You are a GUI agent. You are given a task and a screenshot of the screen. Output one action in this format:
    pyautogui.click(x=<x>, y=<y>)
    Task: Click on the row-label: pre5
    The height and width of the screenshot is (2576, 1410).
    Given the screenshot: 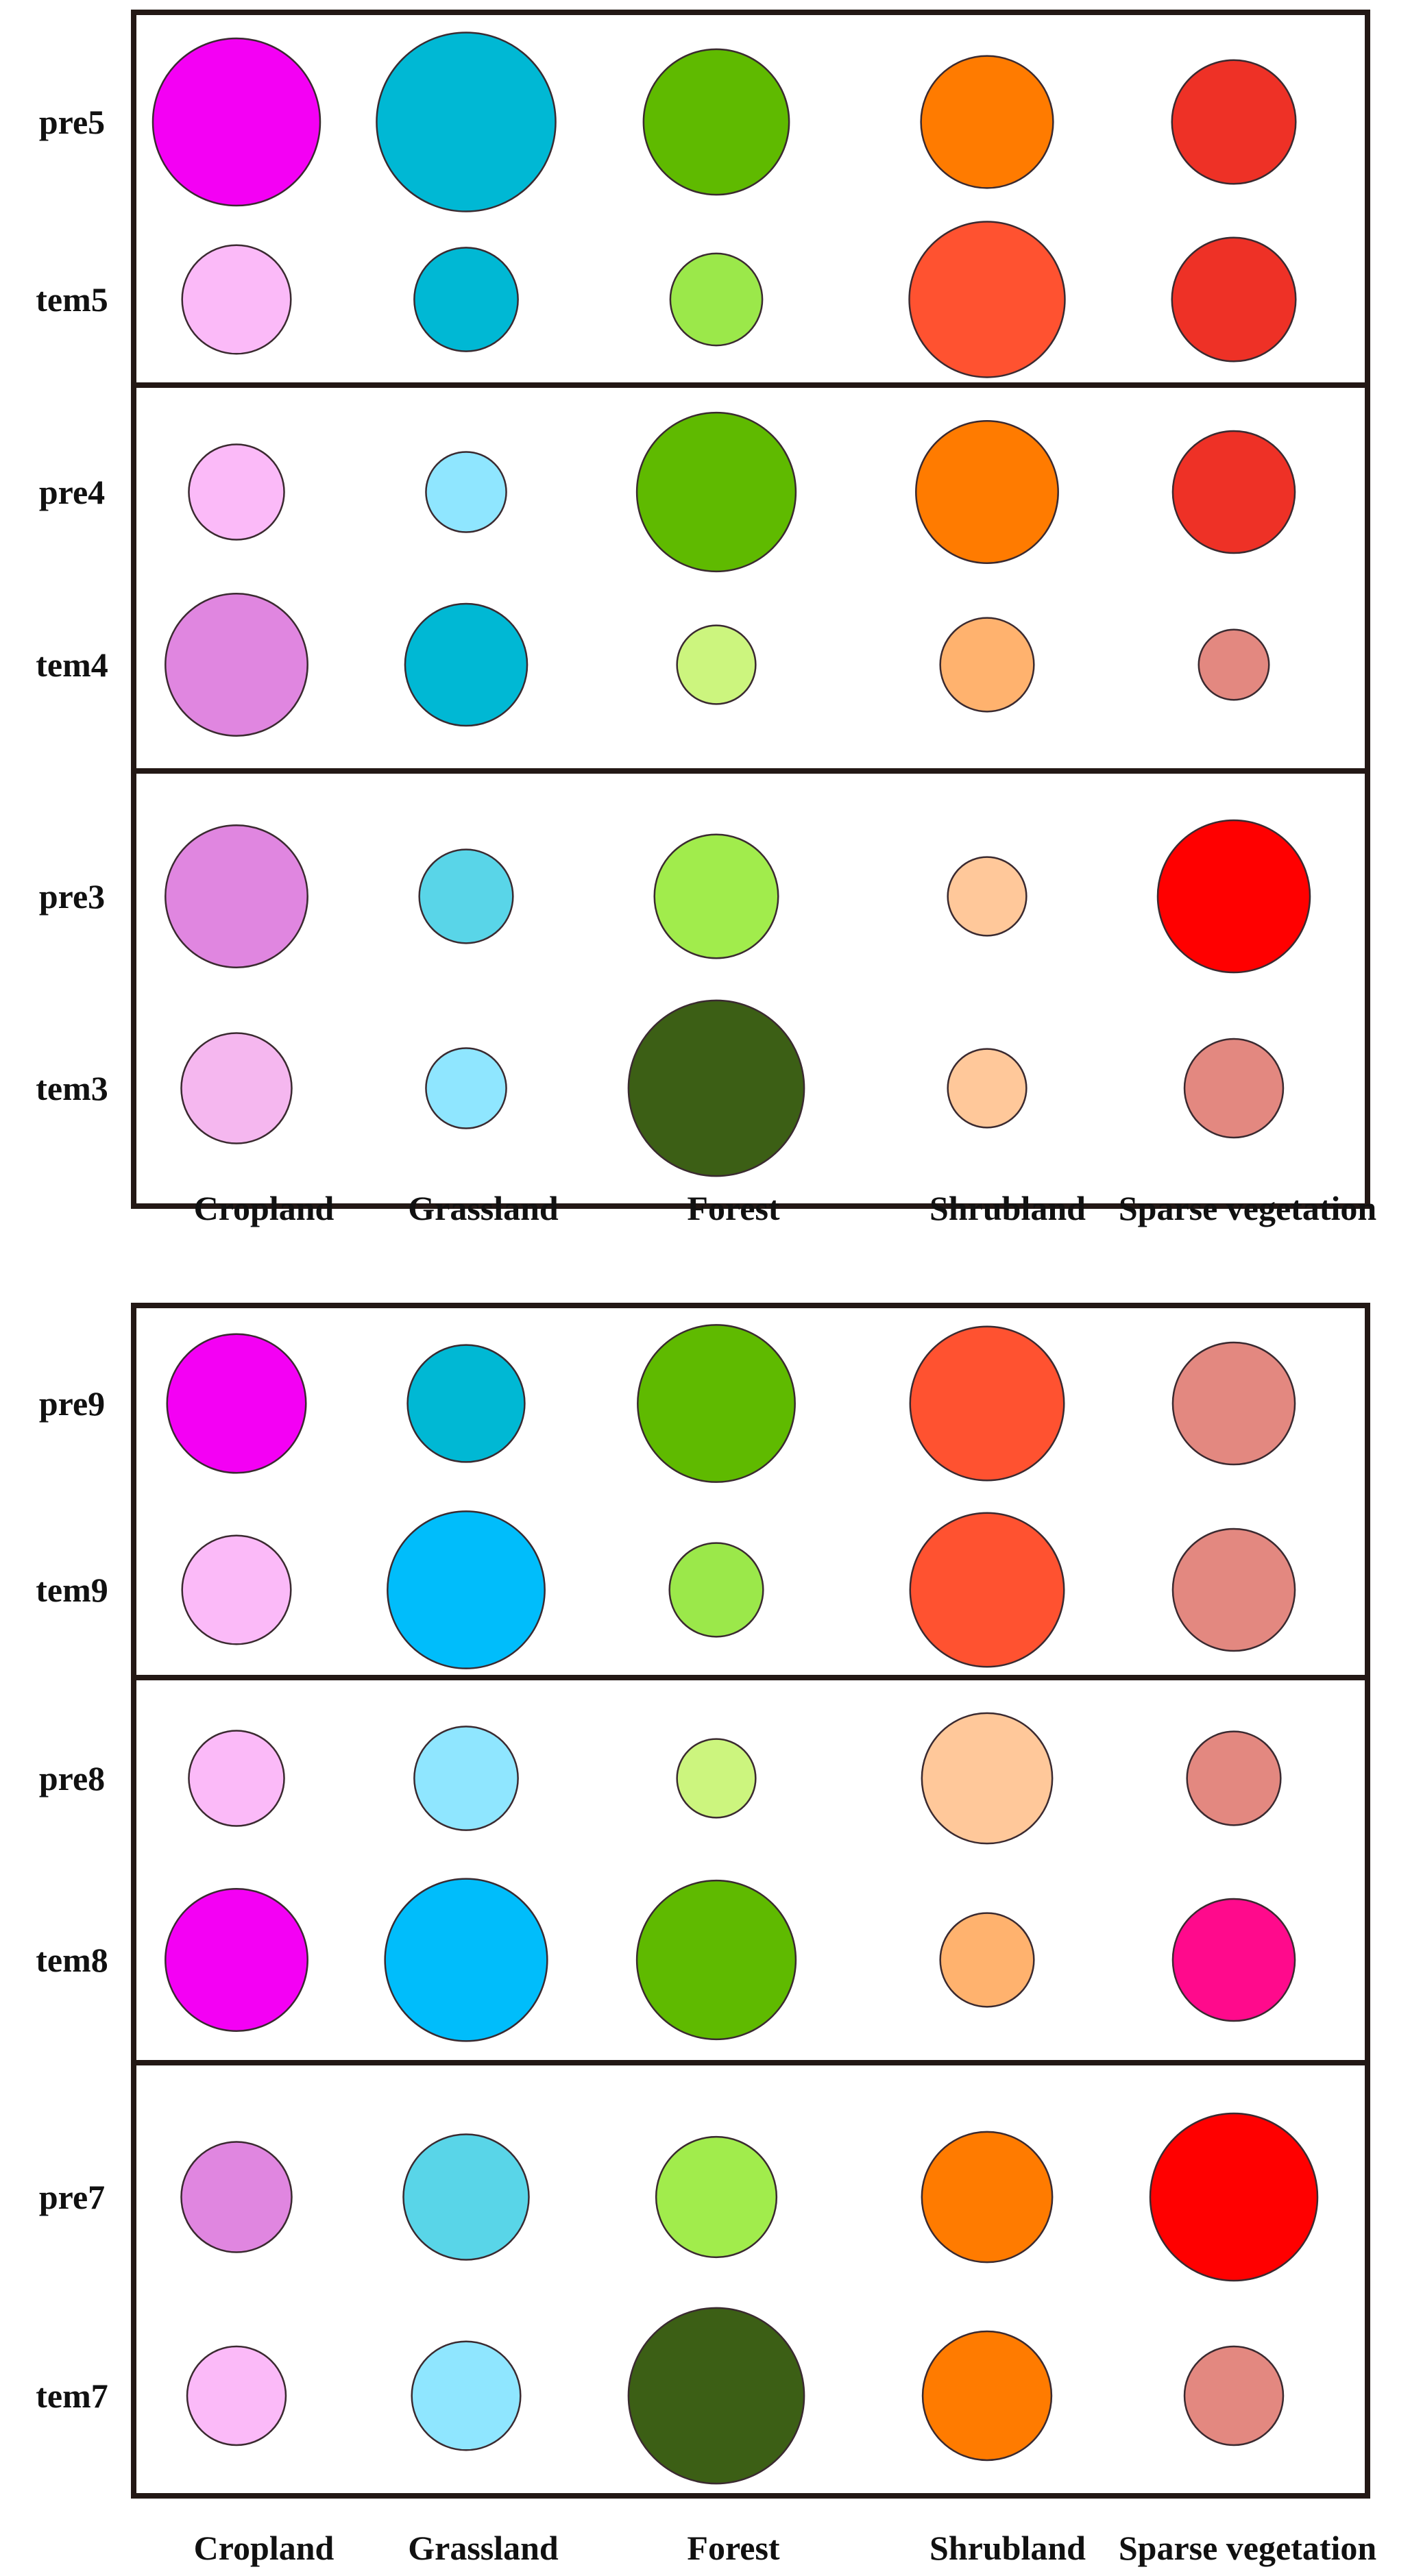 What is the action you would take?
    pyautogui.click(x=72, y=122)
    